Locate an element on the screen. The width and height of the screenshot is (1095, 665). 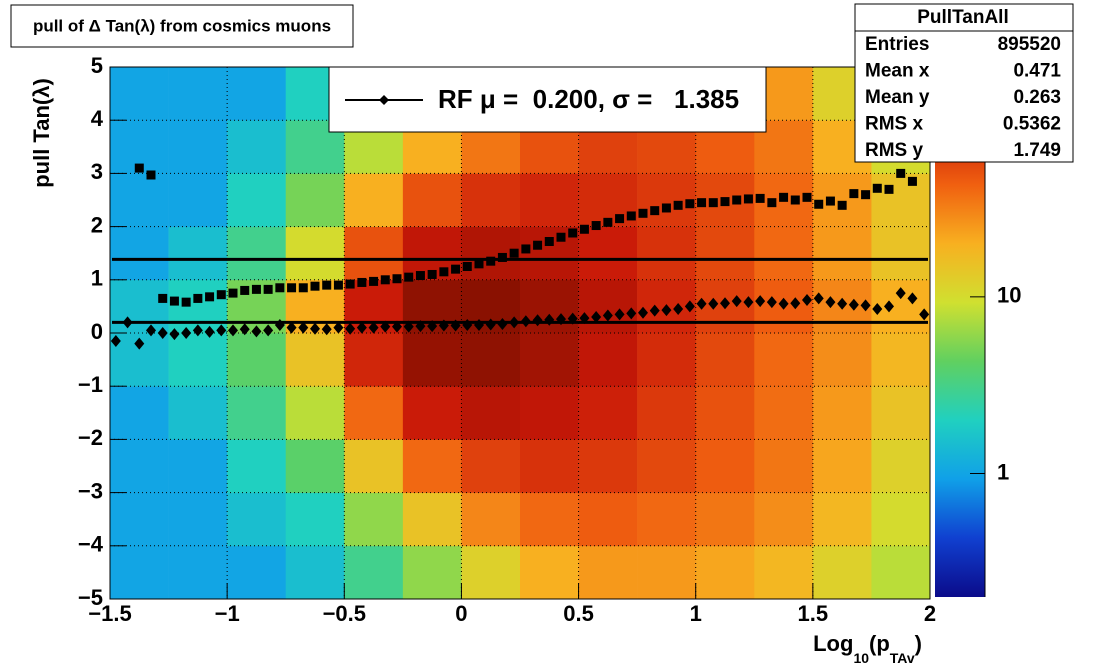
z-tick-label: 10 is located at coordinates (1009, 295).